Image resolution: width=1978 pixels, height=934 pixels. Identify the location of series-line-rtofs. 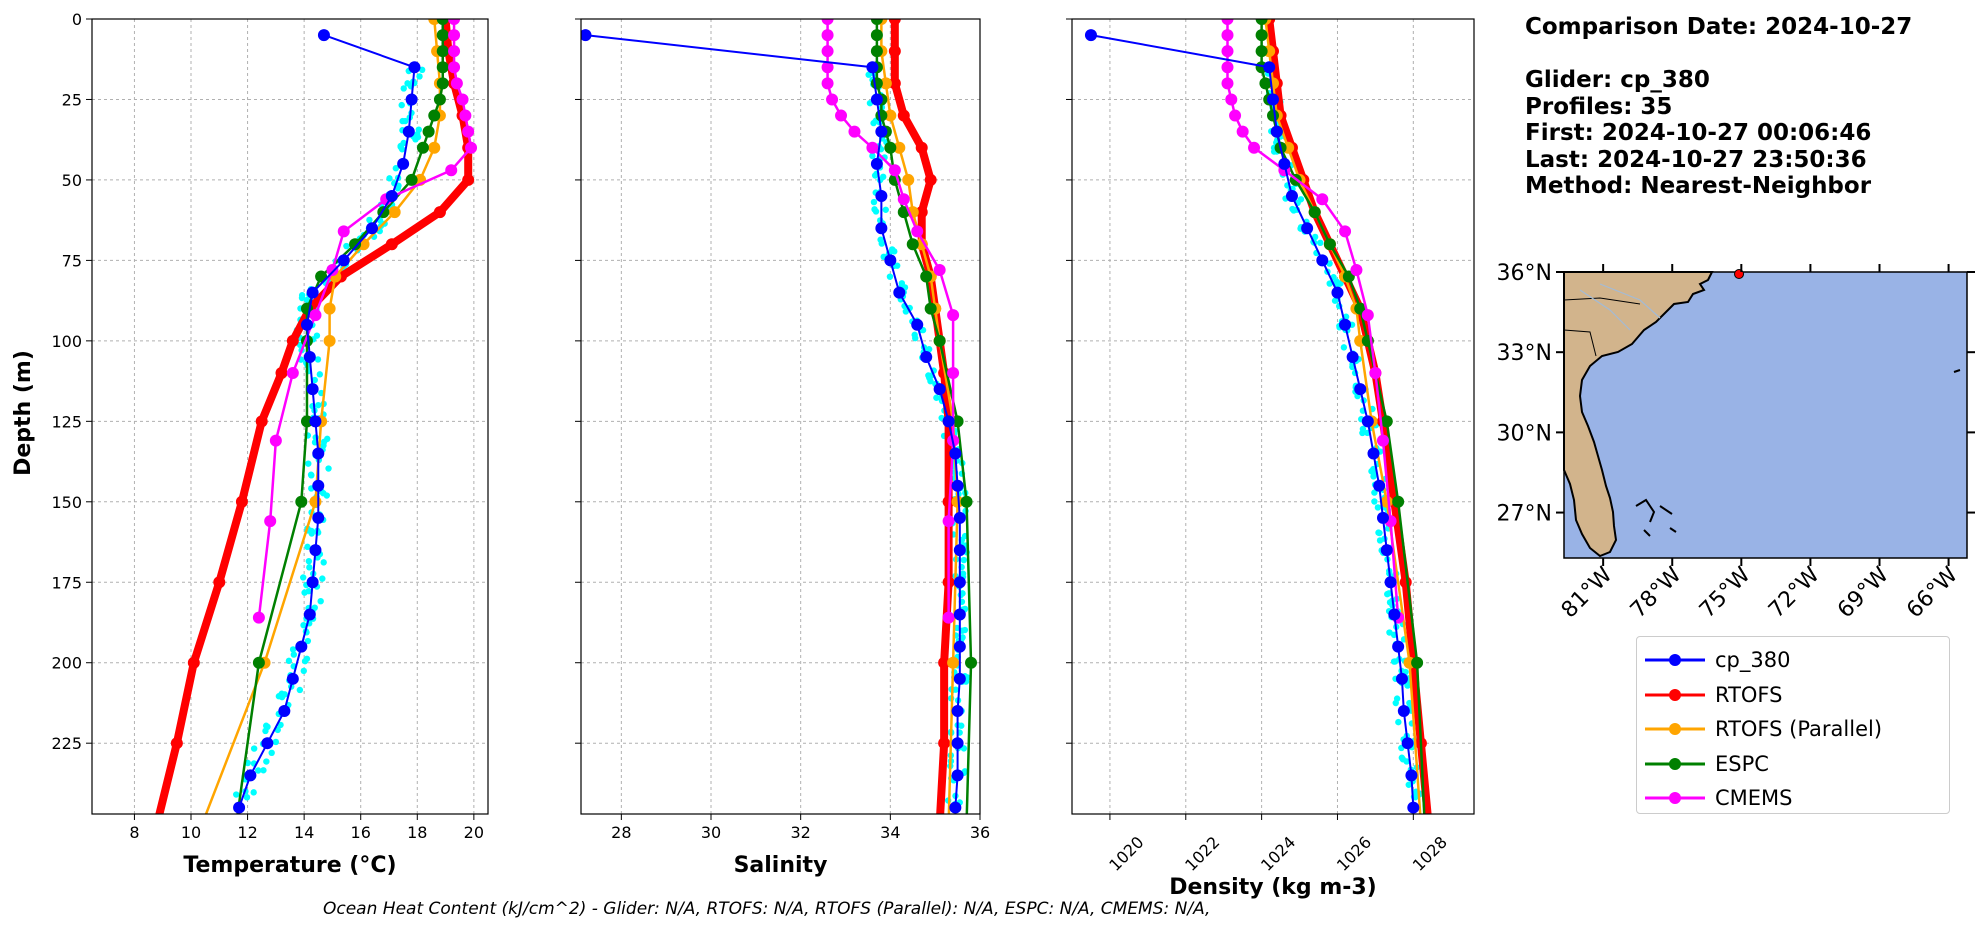
(921, 416).